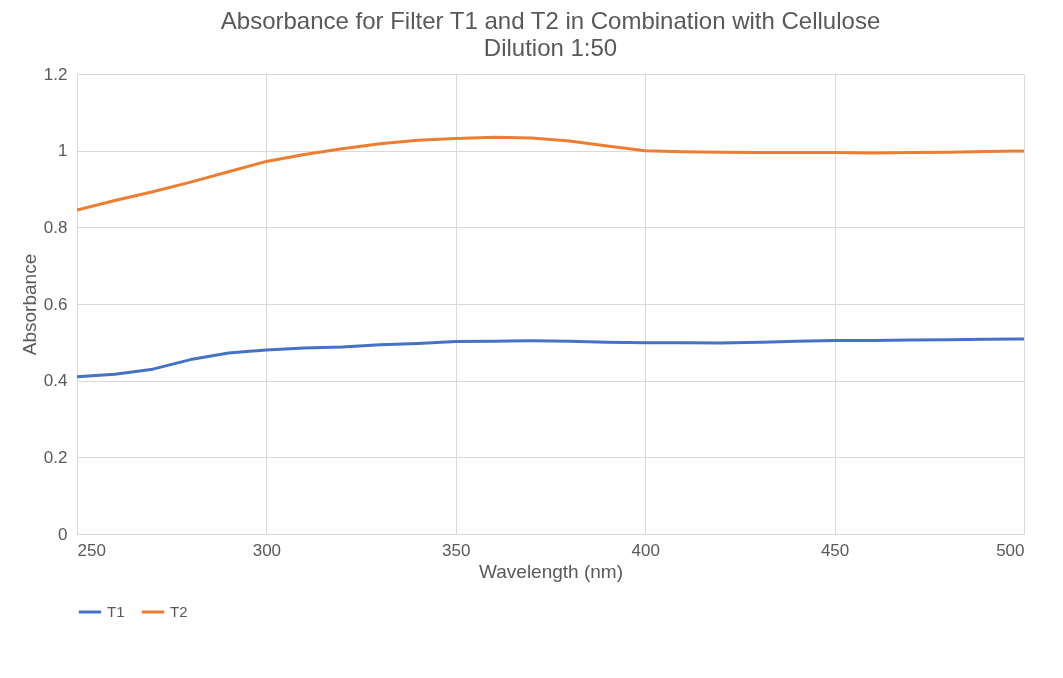 The image size is (1063, 678). What do you see at coordinates (550, 47) in the screenshot?
I see `chart-subtitle: Dilution 1:50` at bounding box center [550, 47].